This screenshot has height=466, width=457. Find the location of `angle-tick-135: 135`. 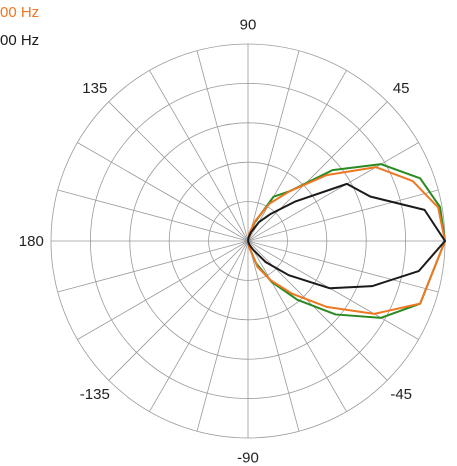

angle-tick-135: 135 is located at coordinates (94, 88).